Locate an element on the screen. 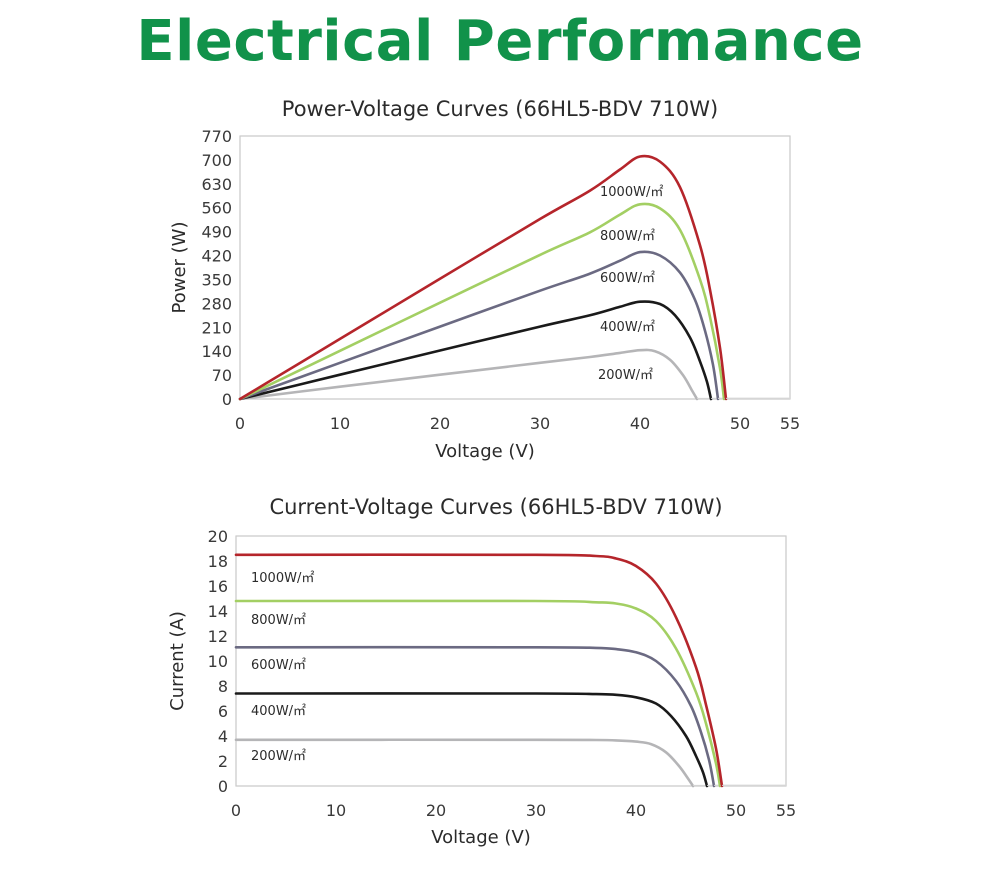  y-tick-label: 10 is located at coordinates (218, 661).